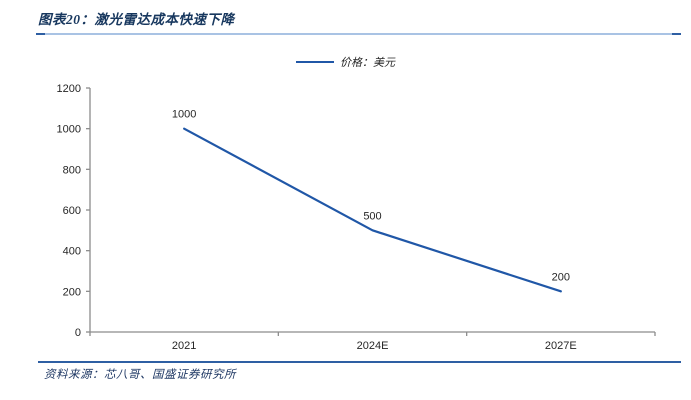 The height and width of the screenshot is (400, 691). Describe the element at coordinates (72, 252) in the screenshot. I see `y-tick-label: 400` at that location.